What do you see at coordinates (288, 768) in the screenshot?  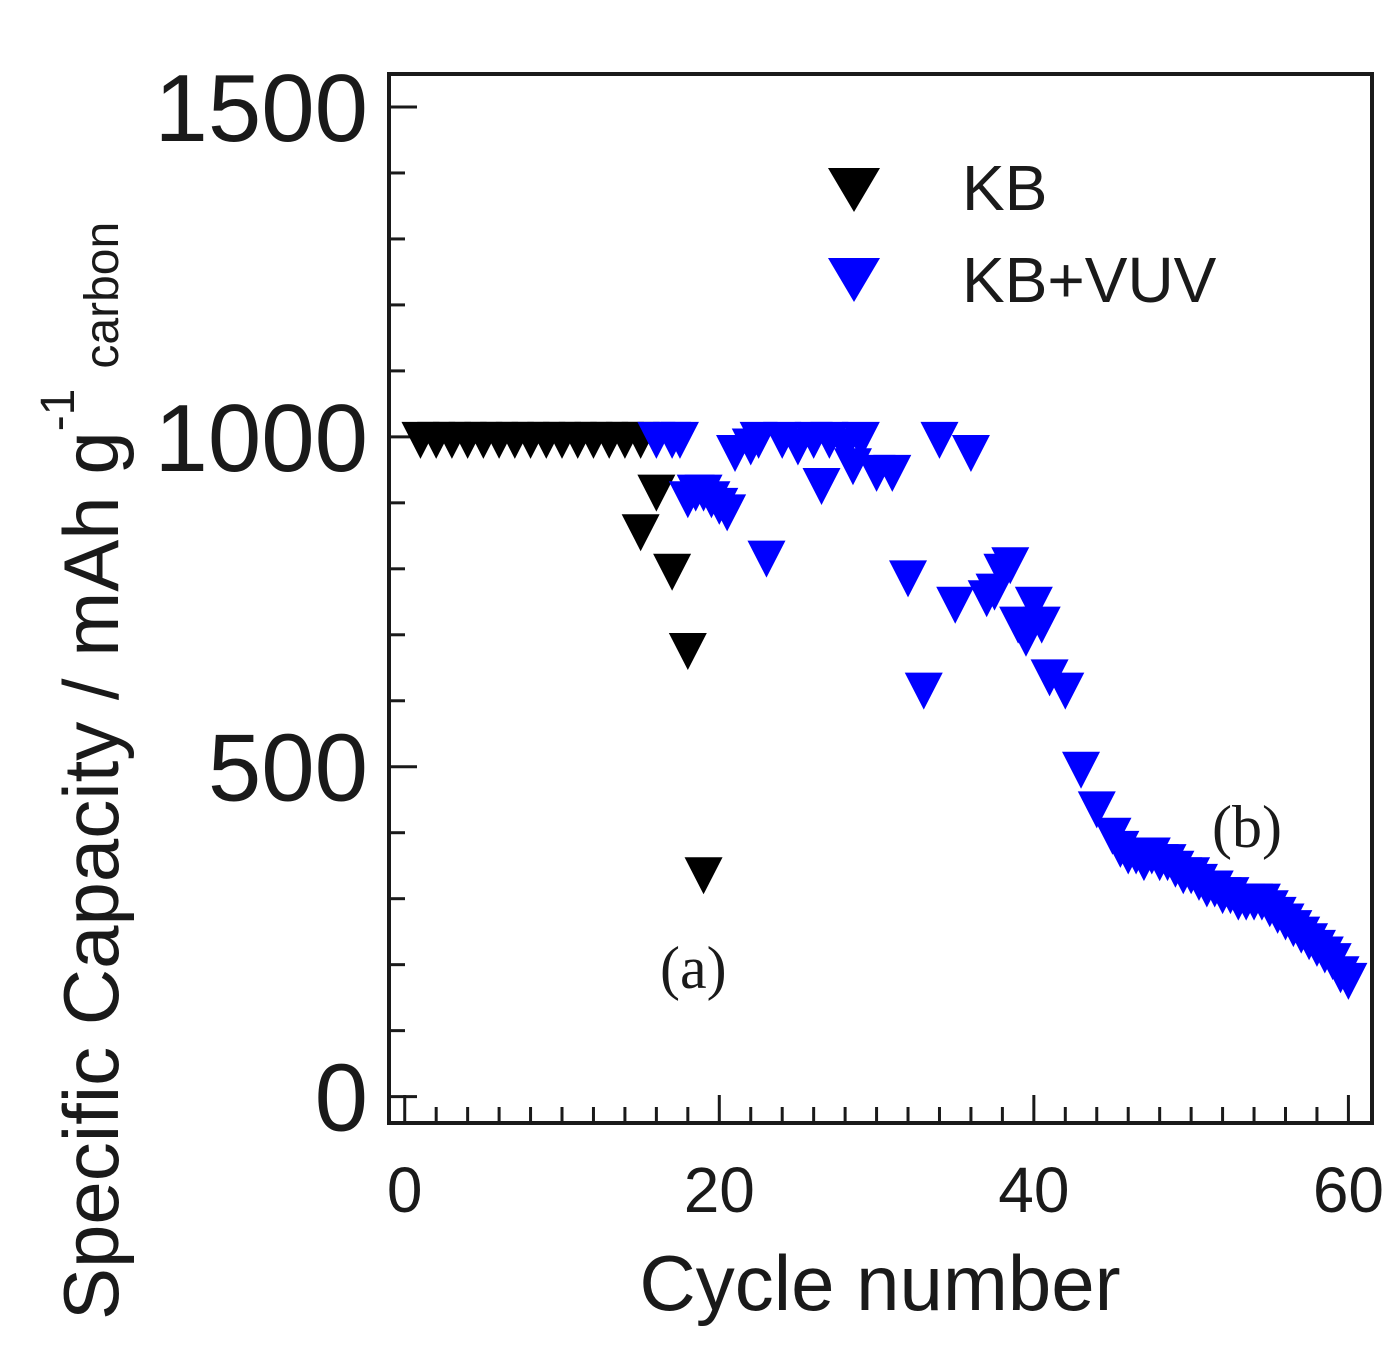 I see `y-tick-label: 500` at bounding box center [288, 768].